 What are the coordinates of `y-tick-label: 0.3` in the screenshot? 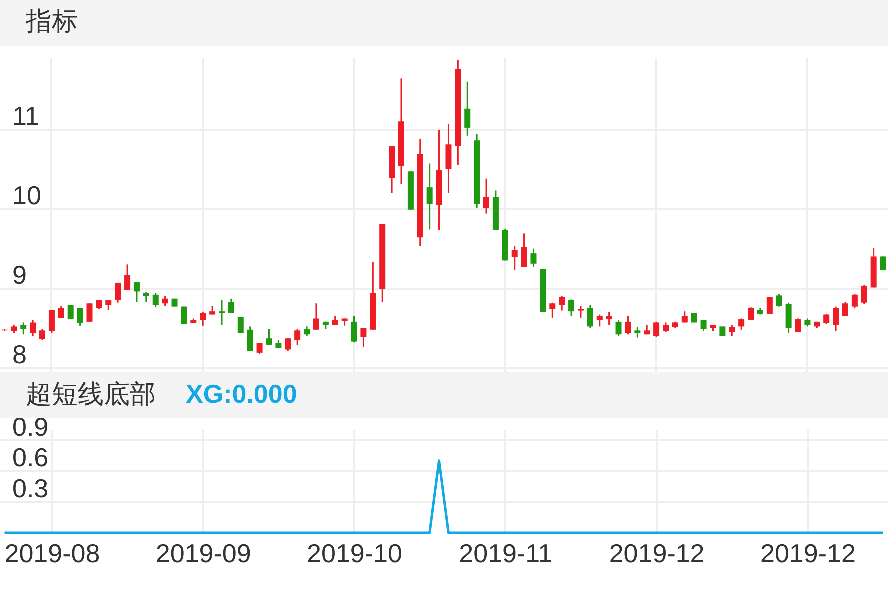 It's located at (30, 489).